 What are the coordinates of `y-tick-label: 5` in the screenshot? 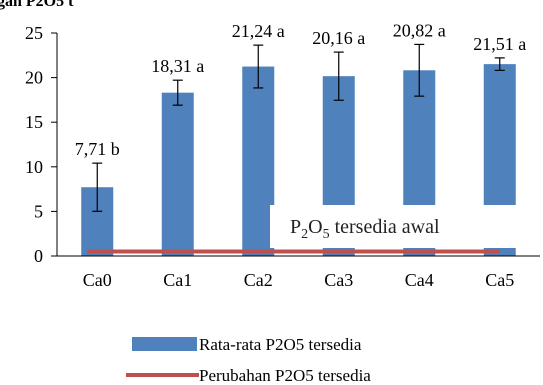 It's located at (38, 211).